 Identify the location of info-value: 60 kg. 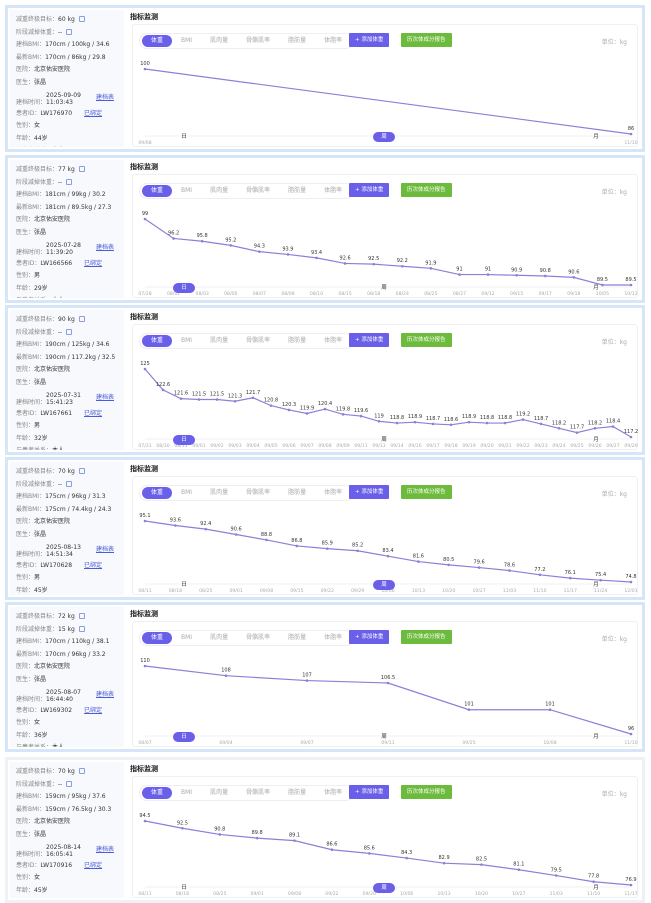
(66, 19).